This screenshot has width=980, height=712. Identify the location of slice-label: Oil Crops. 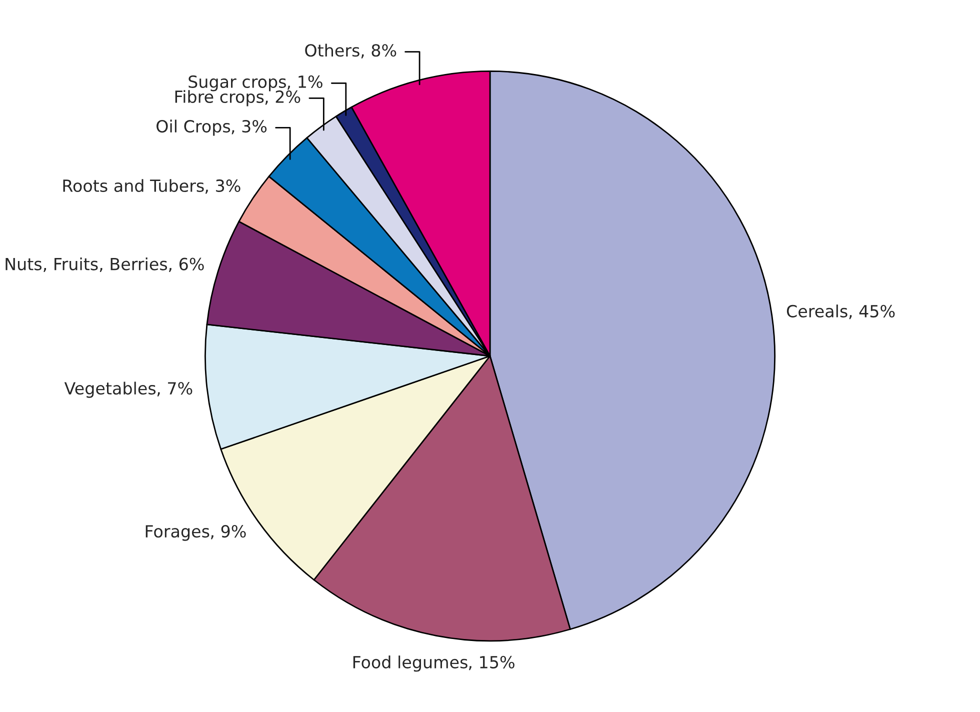
(193, 128).